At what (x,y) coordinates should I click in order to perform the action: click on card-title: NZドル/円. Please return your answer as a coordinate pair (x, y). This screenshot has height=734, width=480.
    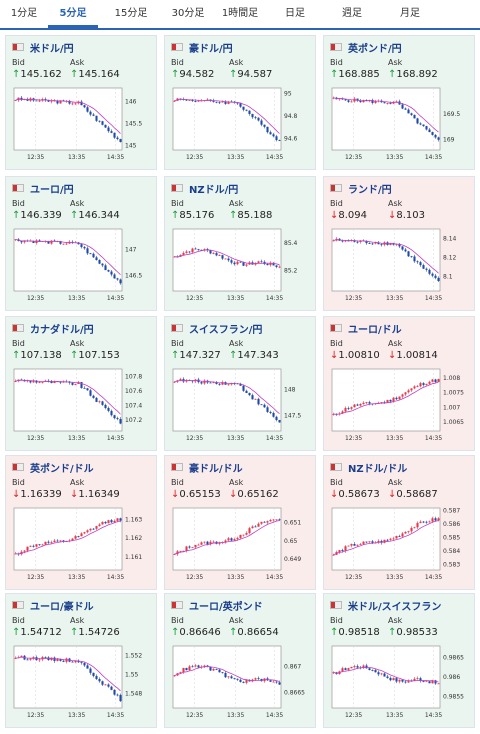
    Looking at the image, I should click on (205, 188).